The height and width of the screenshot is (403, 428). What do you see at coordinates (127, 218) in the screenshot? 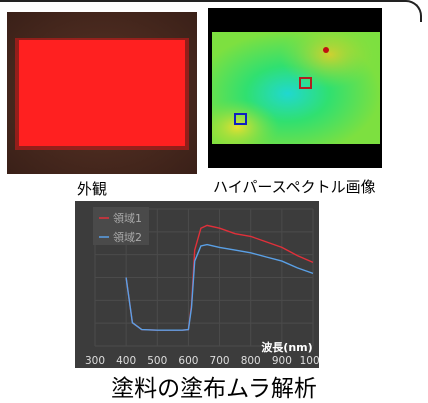
I see `legend-label-region1: 領域1` at bounding box center [127, 218].